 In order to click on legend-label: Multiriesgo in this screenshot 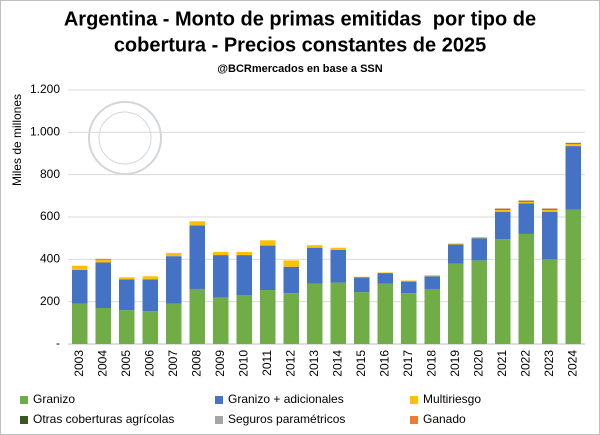, I will do `click(452, 399)`.